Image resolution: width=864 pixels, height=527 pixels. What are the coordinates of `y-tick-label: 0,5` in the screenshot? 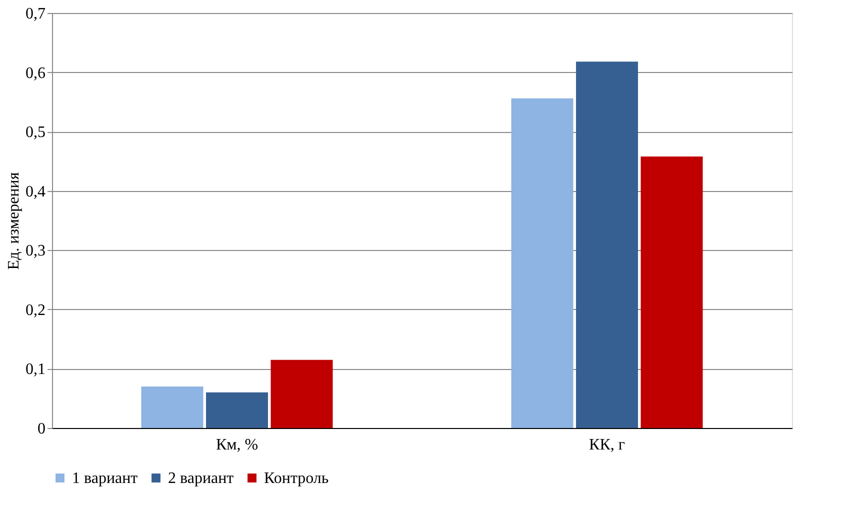 It's located at (36, 133).